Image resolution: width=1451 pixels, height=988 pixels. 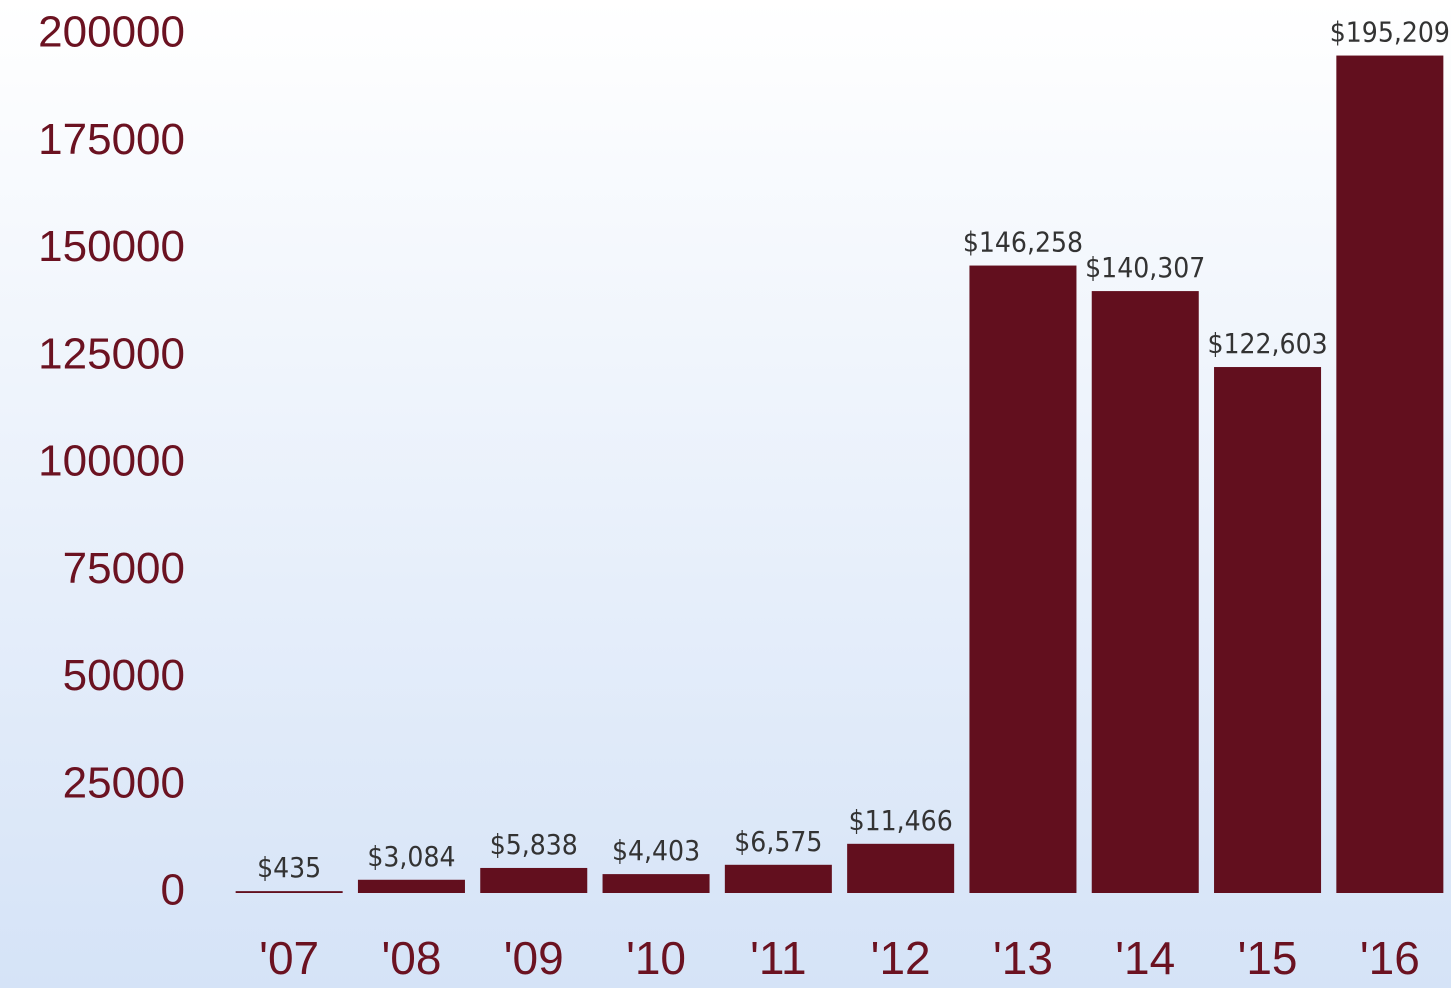 What do you see at coordinates (1023, 958) in the screenshot?
I see `x-tick-label: '13` at bounding box center [1023, 958].